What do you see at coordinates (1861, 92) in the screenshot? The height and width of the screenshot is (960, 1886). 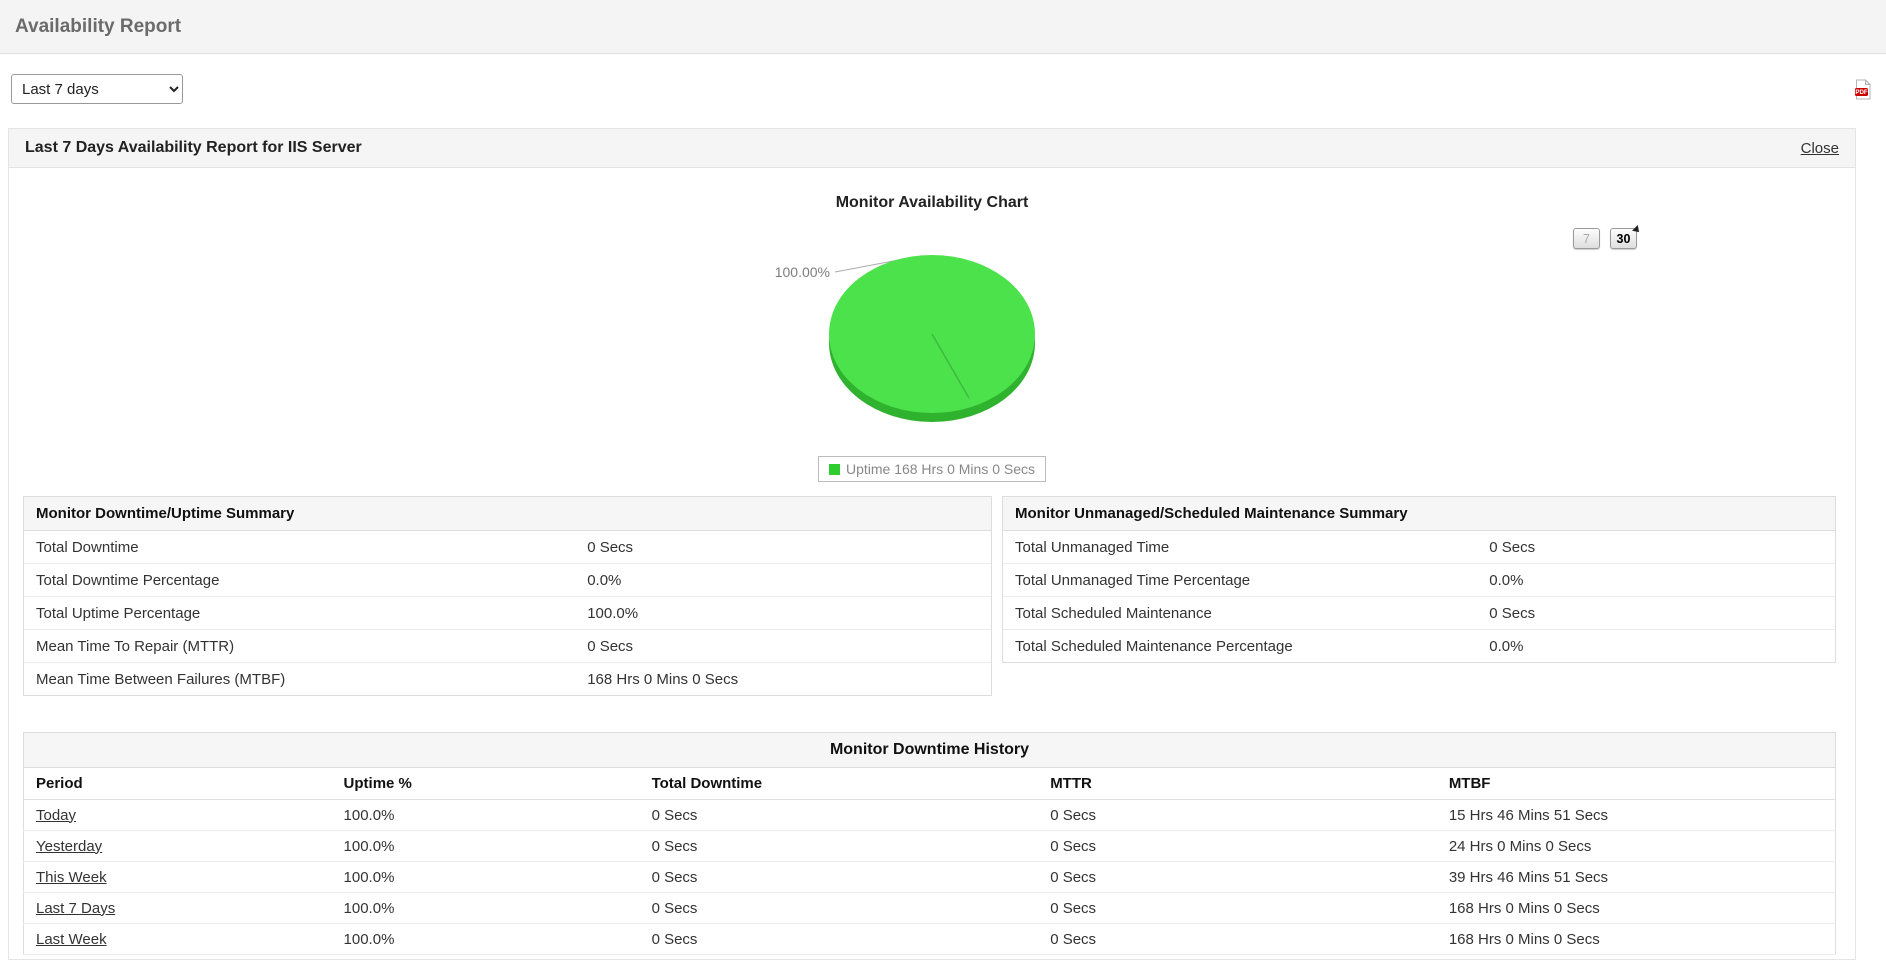 I see `svg-text: PDF` at bounding box center [1861, 92].